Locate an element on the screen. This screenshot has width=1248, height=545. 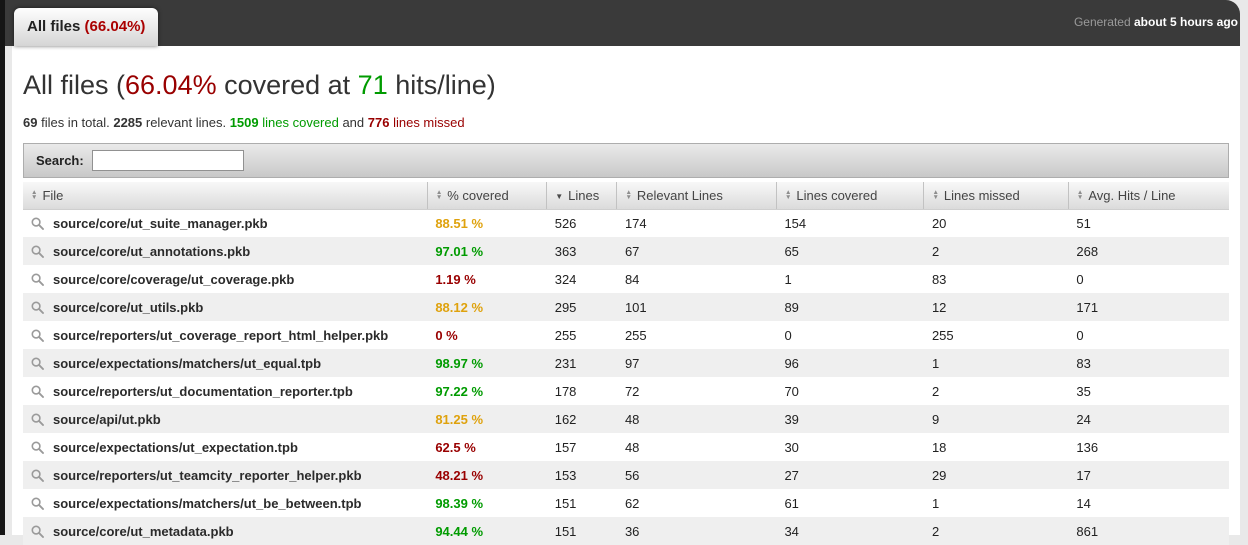
avg-hits: 136 is located at coordinates (1087, 447).